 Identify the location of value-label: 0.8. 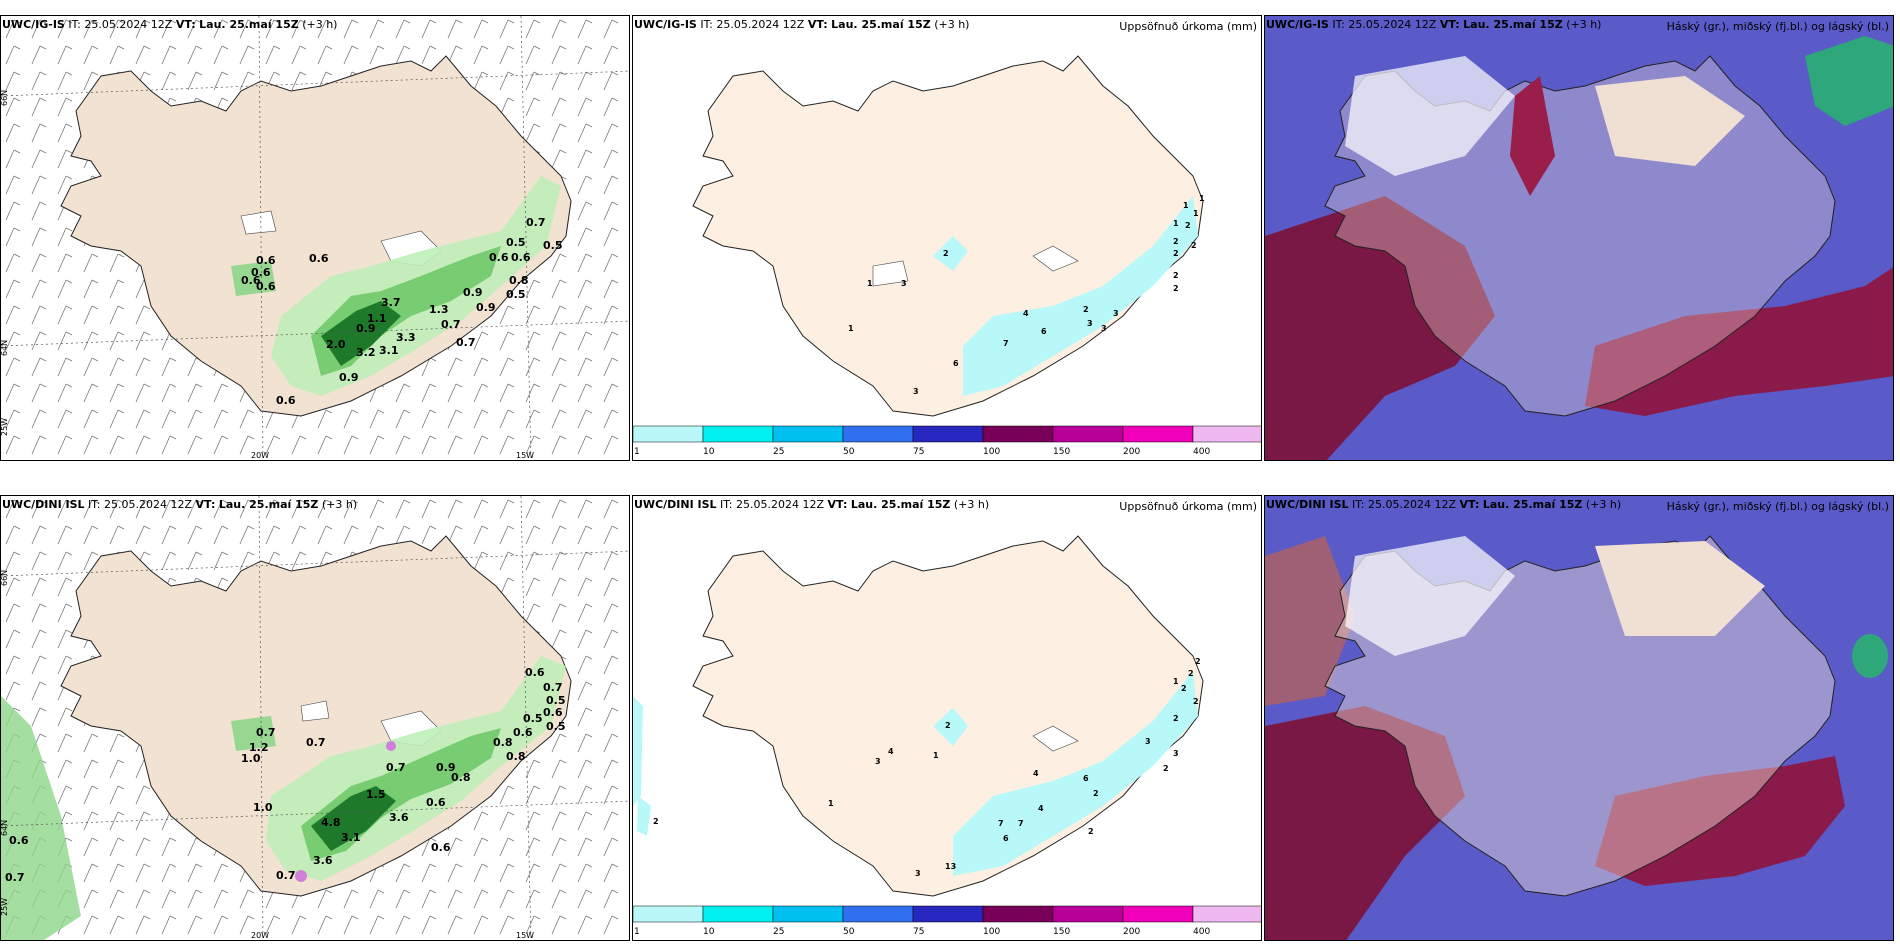
(519, 280).